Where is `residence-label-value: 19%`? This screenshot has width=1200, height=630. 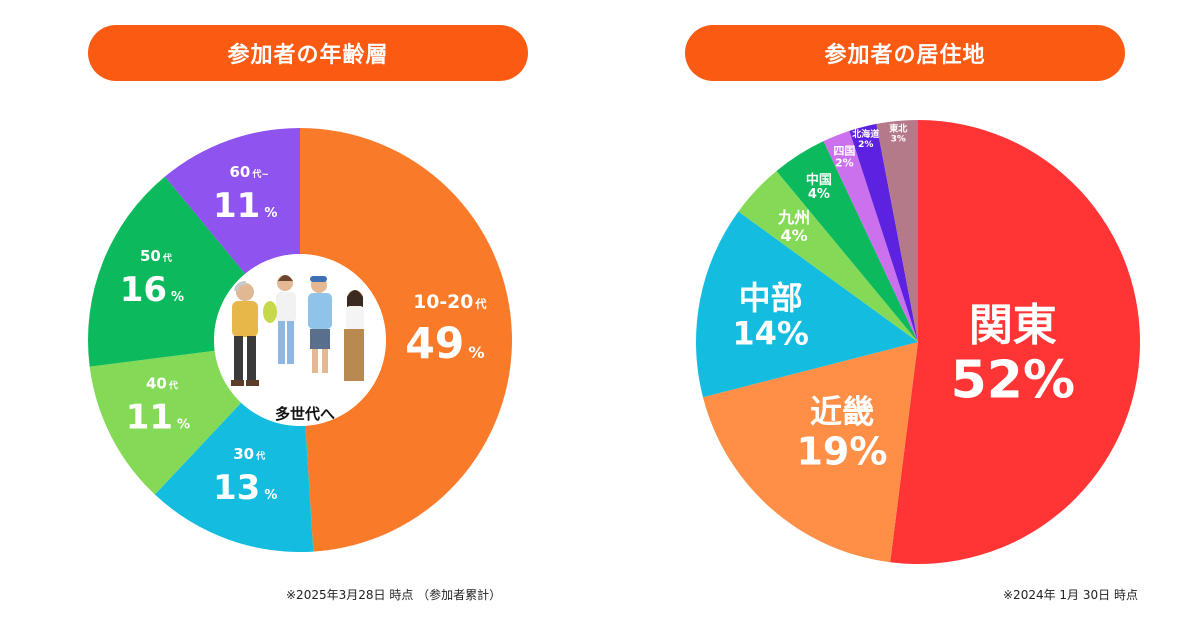
residence-label-value: 19% is located at coordinates (841, 451).